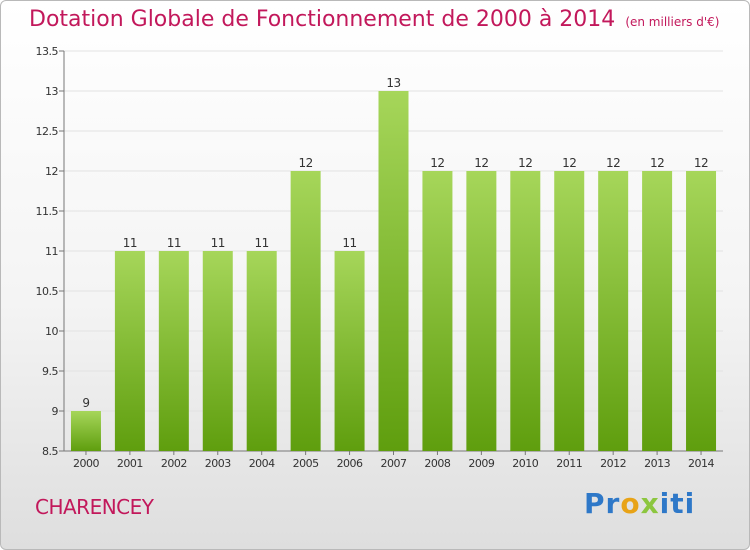 Image resolution: width=750 pixels, height=550 pixels. Describe the element at coordinates (50, 371) in the screenshot. I see `y-tick-label: 9.5` at that location.